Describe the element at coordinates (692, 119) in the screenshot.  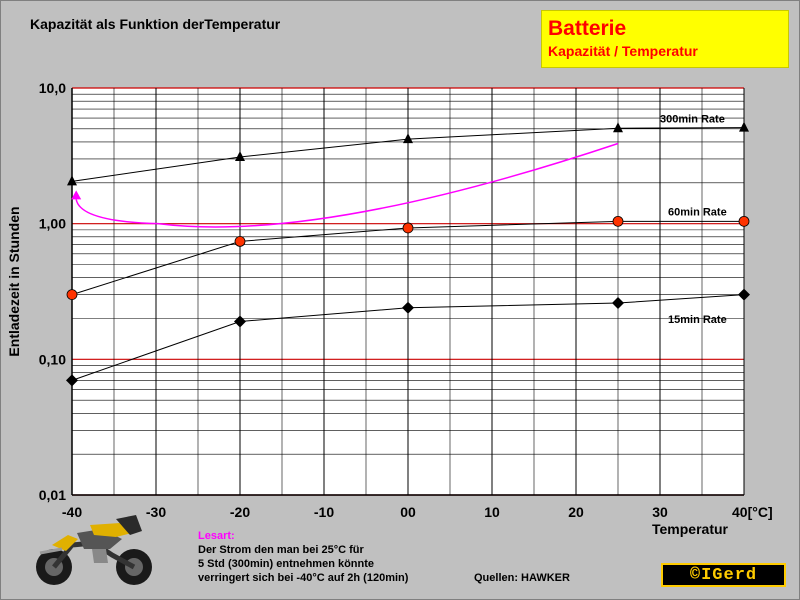
I see `series-label: 300min Rate` at that location.